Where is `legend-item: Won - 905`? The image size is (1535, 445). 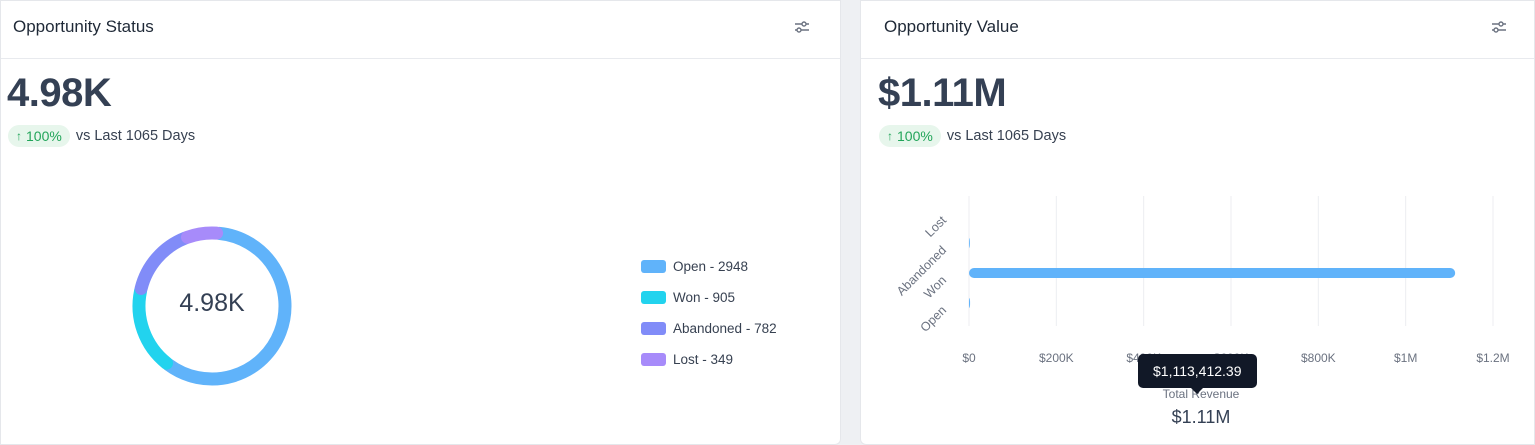
legend-item: Won - 905 is located at coordinates (709, 297).